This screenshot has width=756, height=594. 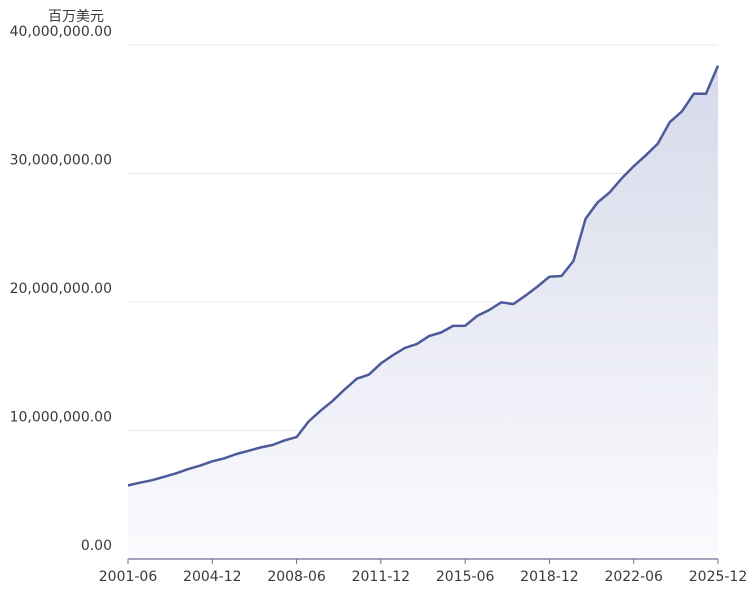 I want to click on y-tick-label: 0.00, so click(x=96, y=546).